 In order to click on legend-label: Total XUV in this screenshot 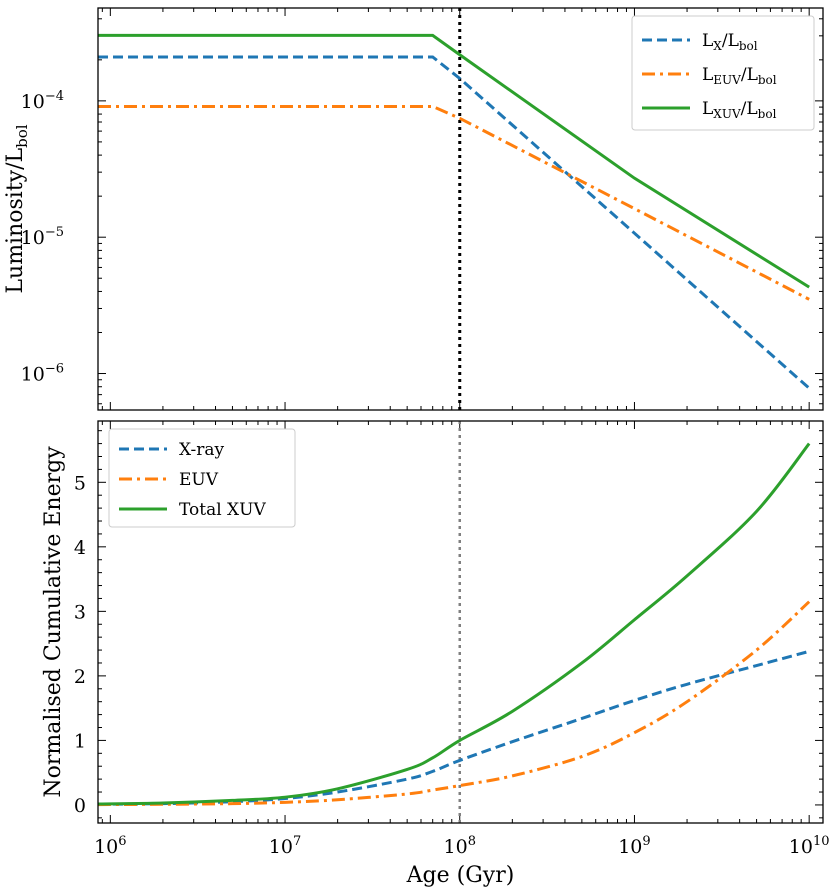, I will do `click(222, 510)`.